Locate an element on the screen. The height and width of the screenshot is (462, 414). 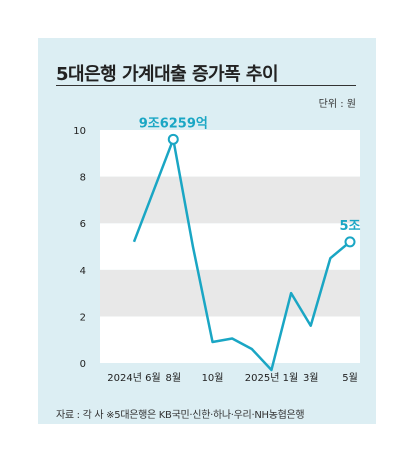
y-tick-label: 2 is located at coordinates (83, 317).